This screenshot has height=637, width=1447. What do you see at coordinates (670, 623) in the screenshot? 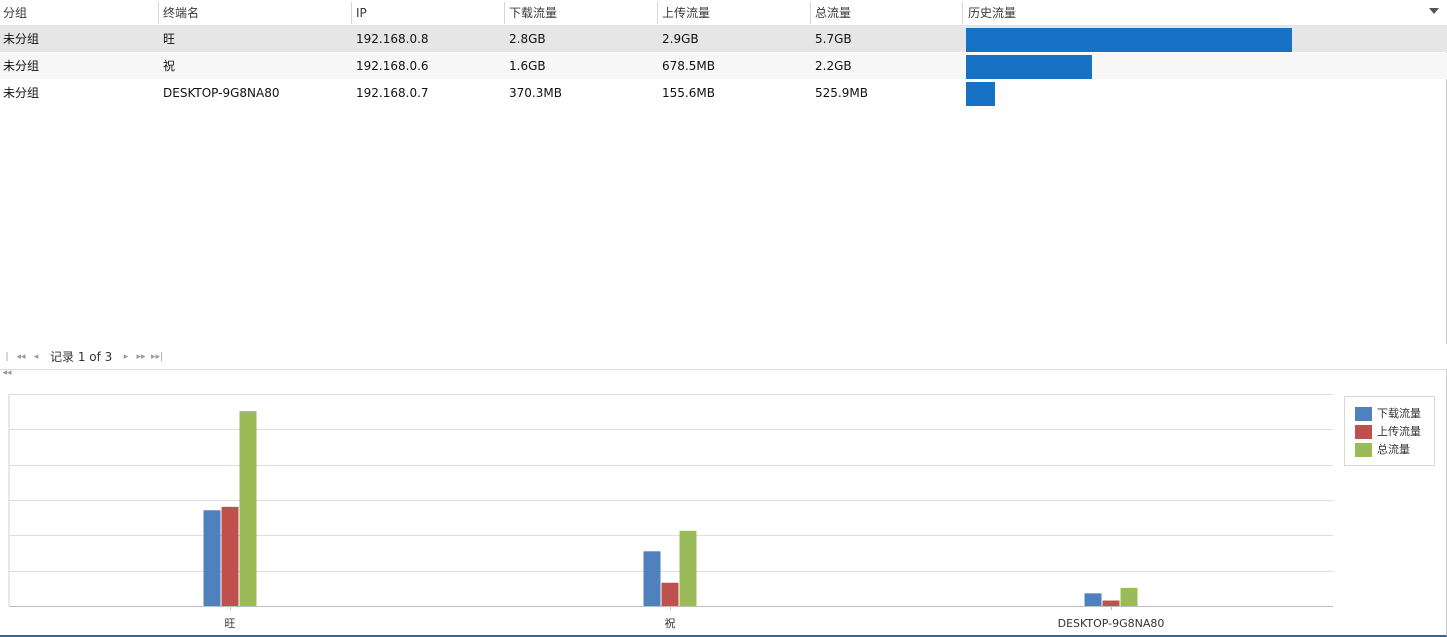
I see `x-tick-label: 祝` at bounding box center [670, 623].